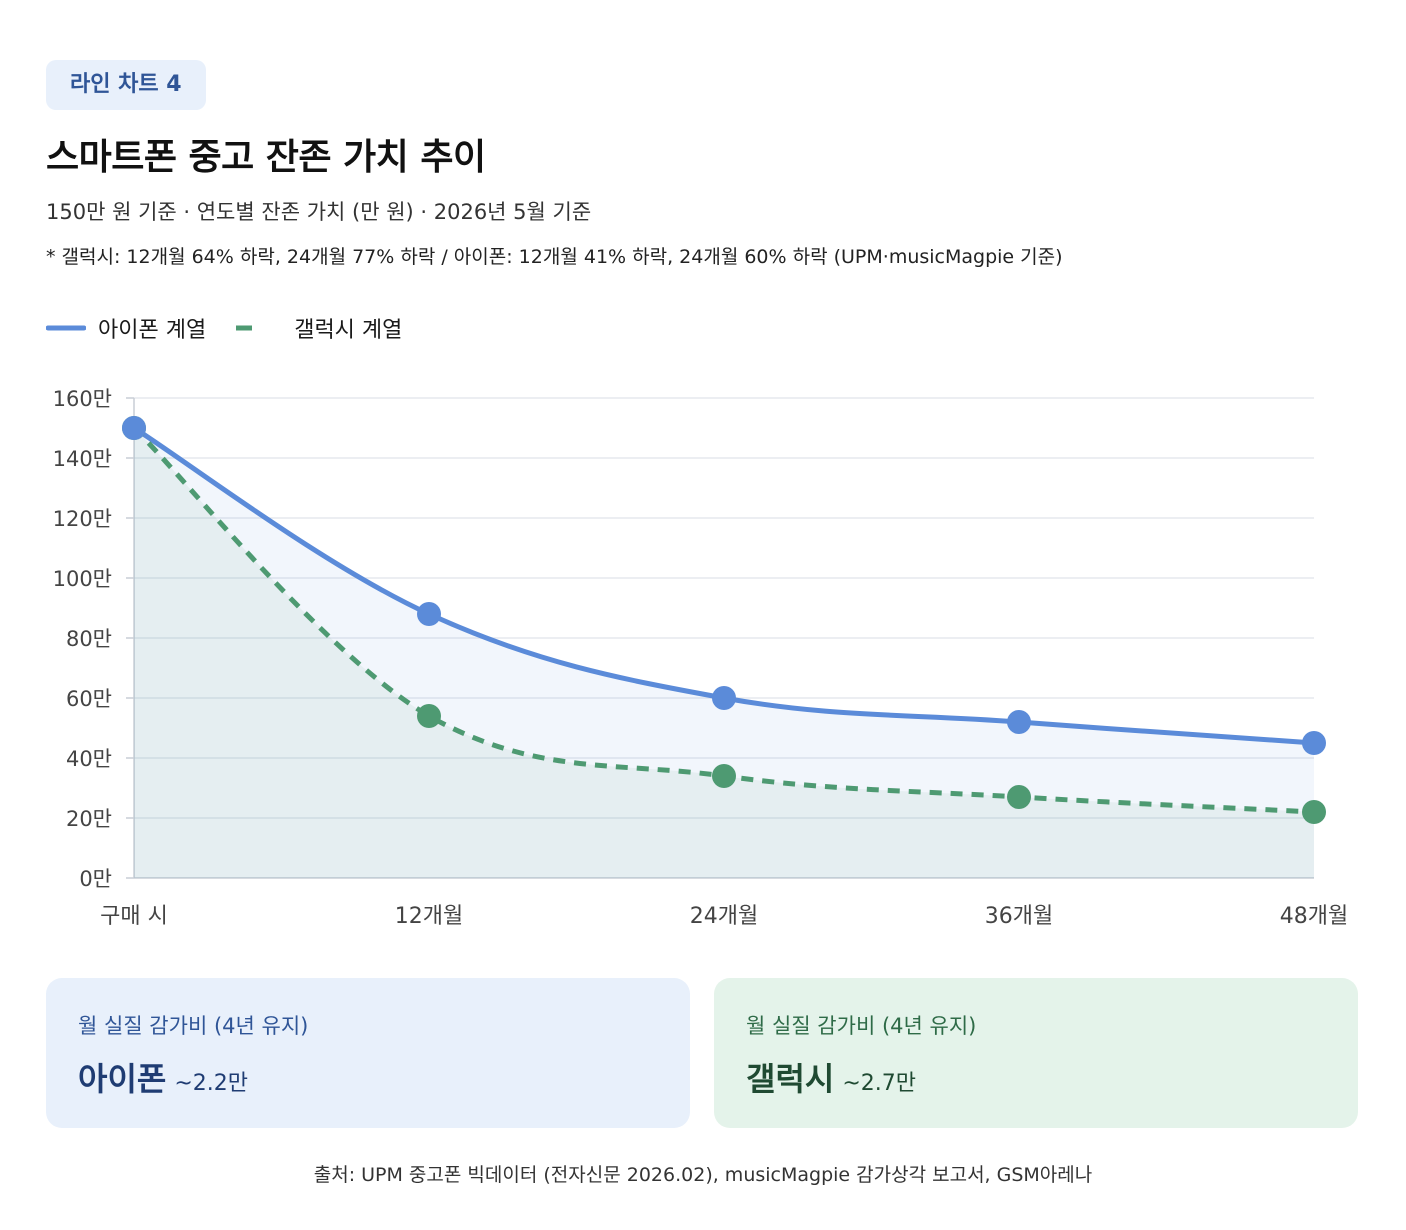  Describe the element at coordinates (724, 916) in the screenshot. I see `x-tick-label: 24개월` at that location.